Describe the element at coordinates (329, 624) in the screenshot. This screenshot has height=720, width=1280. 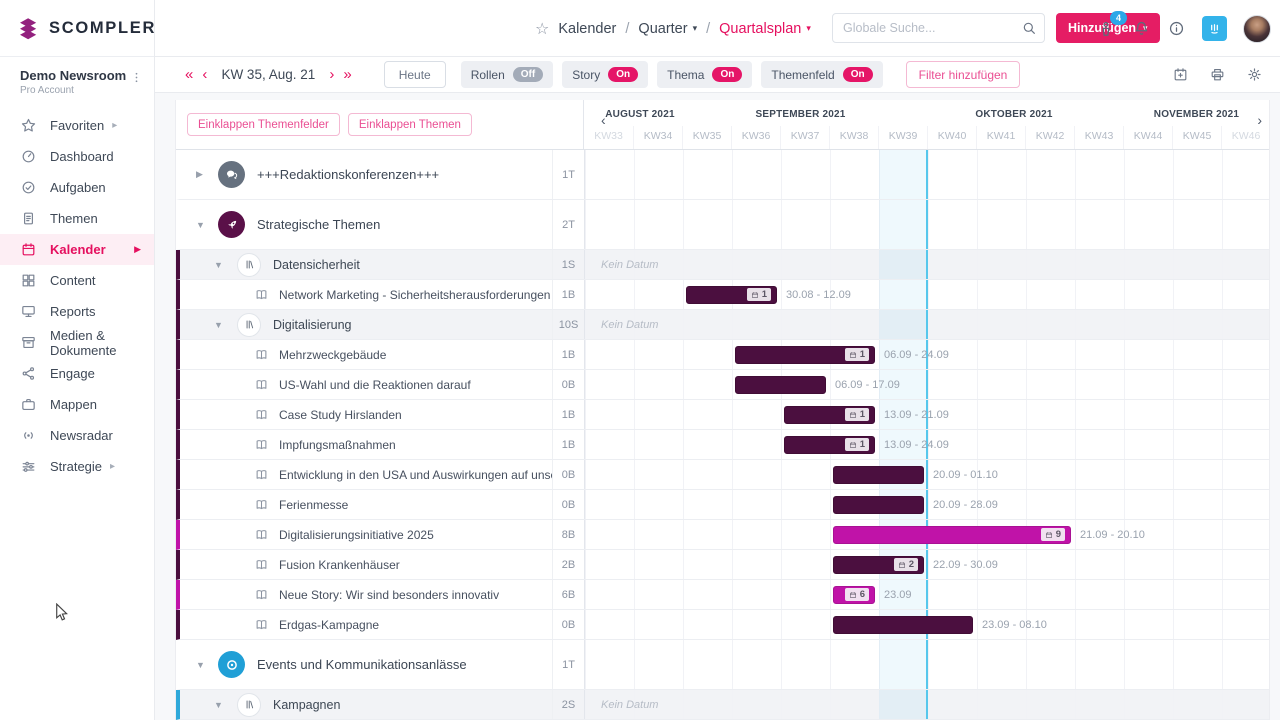
I see `row-label: Erdgas-Kampagne` at that location.